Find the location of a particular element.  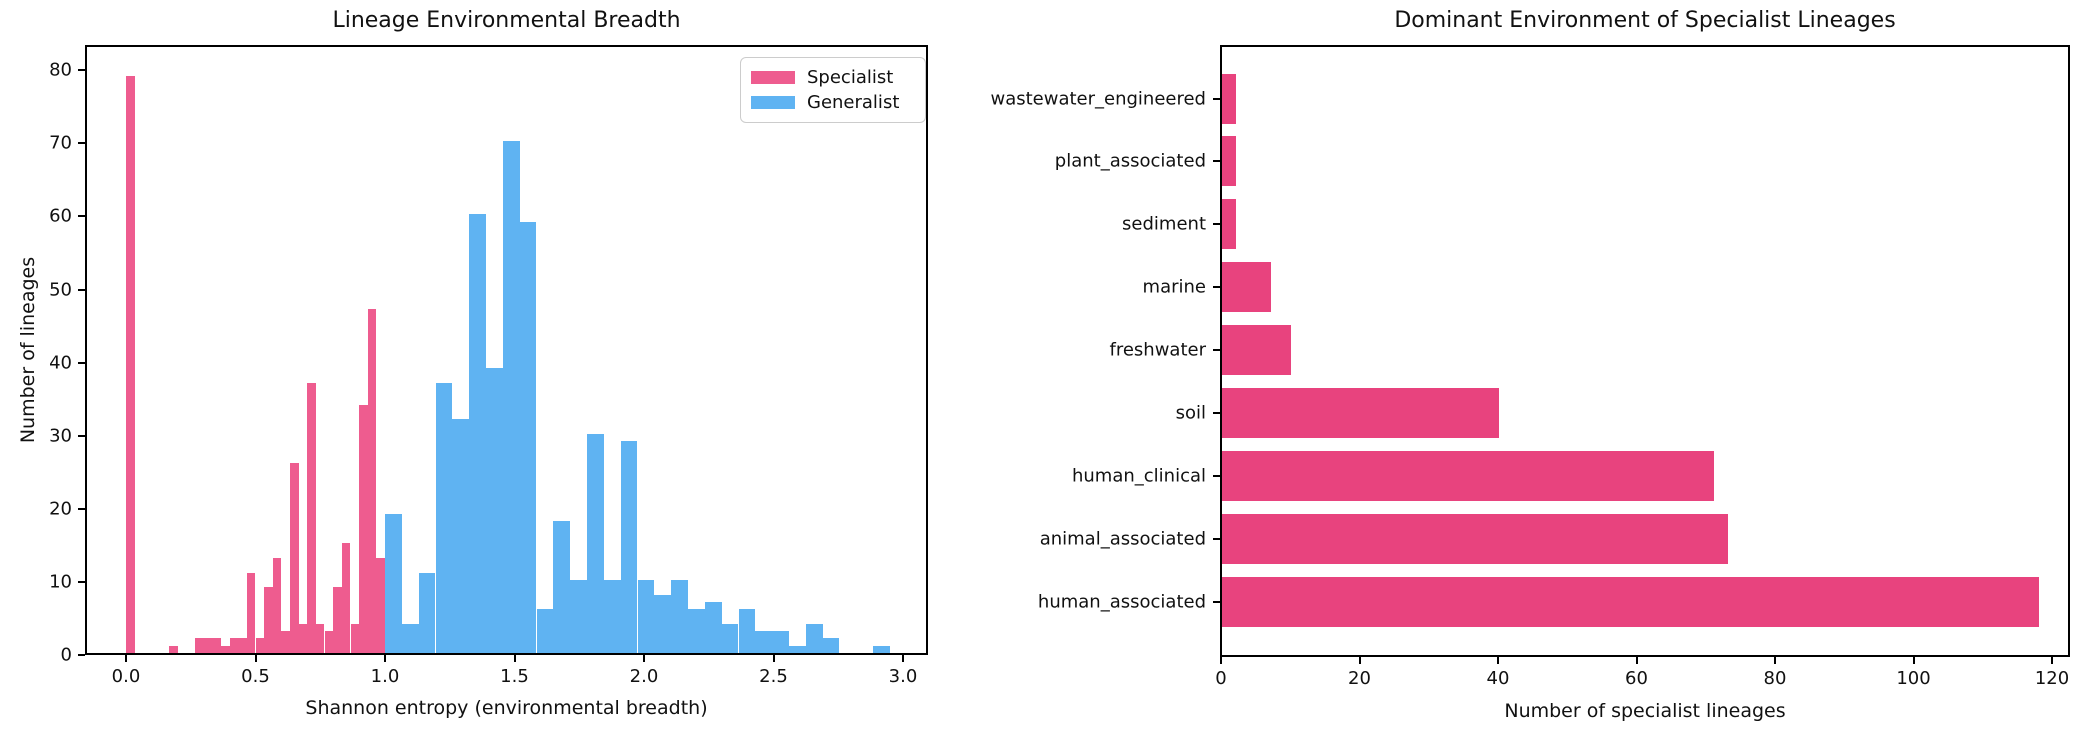

right-x-tick-label: 0 is located at coordinates (1221, 678).